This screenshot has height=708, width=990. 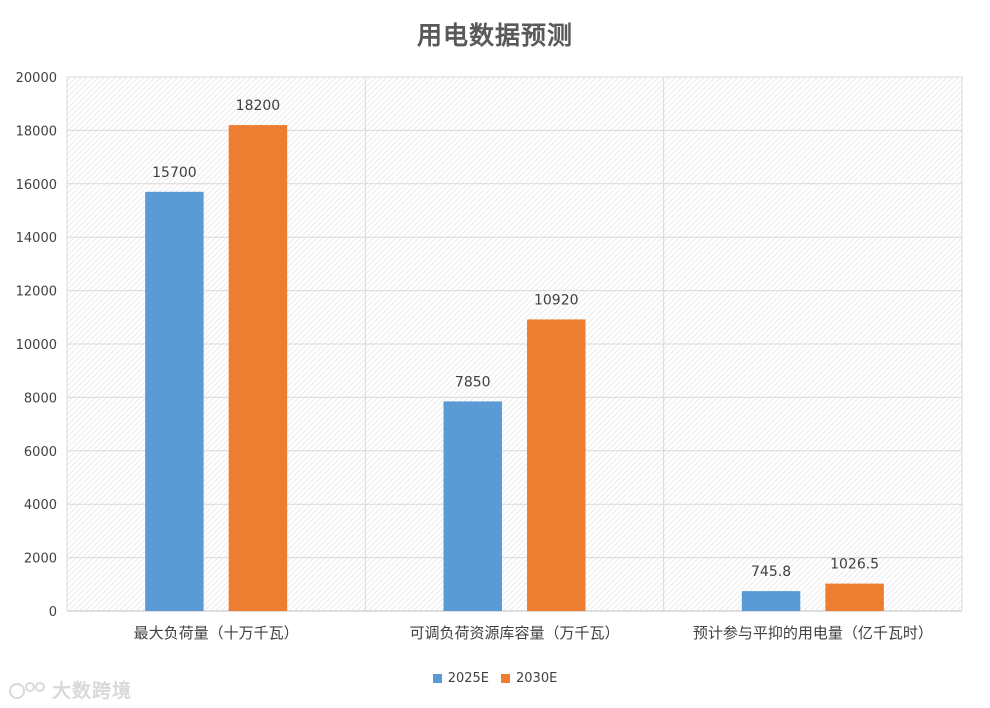 What do you see at coordinates (514, 633) in the screenshot?
I see `x-tick-label: 可调负荷资源库容量（万千瓦）` at bounding box center [514, 633].